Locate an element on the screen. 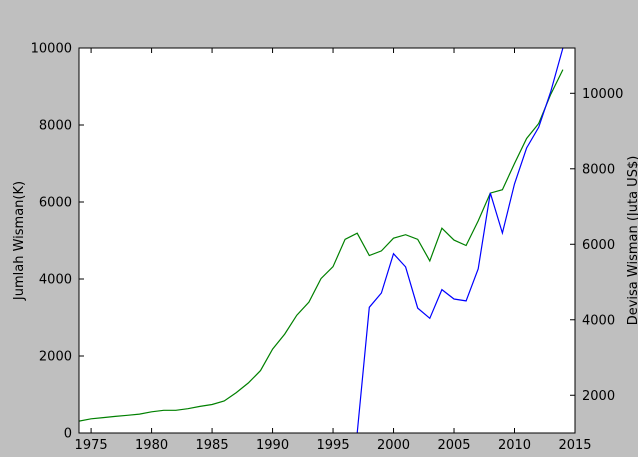 The image size is (638, 457). left-y-axis-label: Jumlah Wisman(K) is located at coordinates (19, 241).